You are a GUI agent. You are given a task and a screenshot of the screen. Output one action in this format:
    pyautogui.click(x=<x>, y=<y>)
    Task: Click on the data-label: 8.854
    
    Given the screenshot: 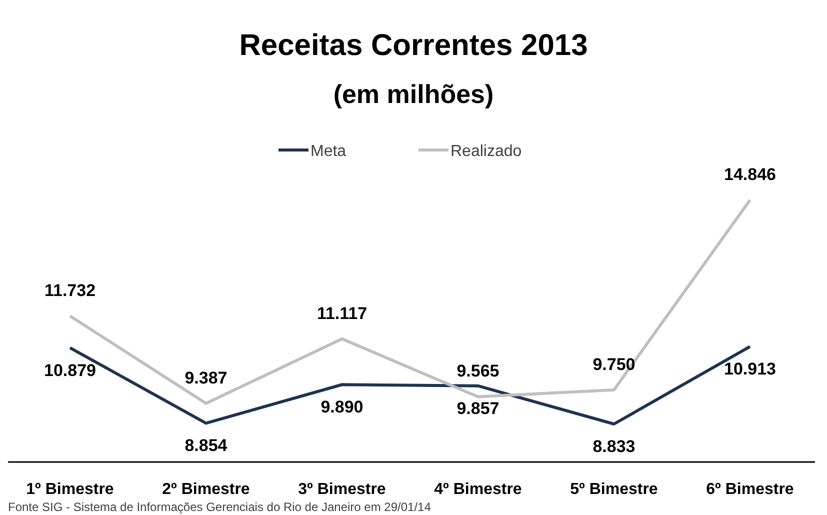 What is the action you would take?
    pyautogui.click(x=206, y=446)
    